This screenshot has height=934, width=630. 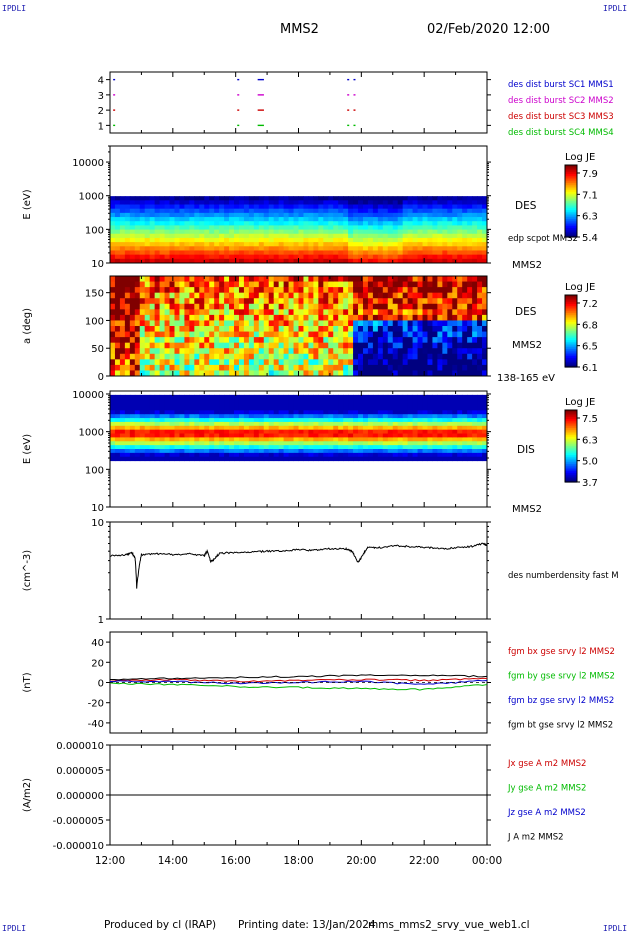 I want to click on des-pitch-colorbar-frame, so click(x=571, y=331).